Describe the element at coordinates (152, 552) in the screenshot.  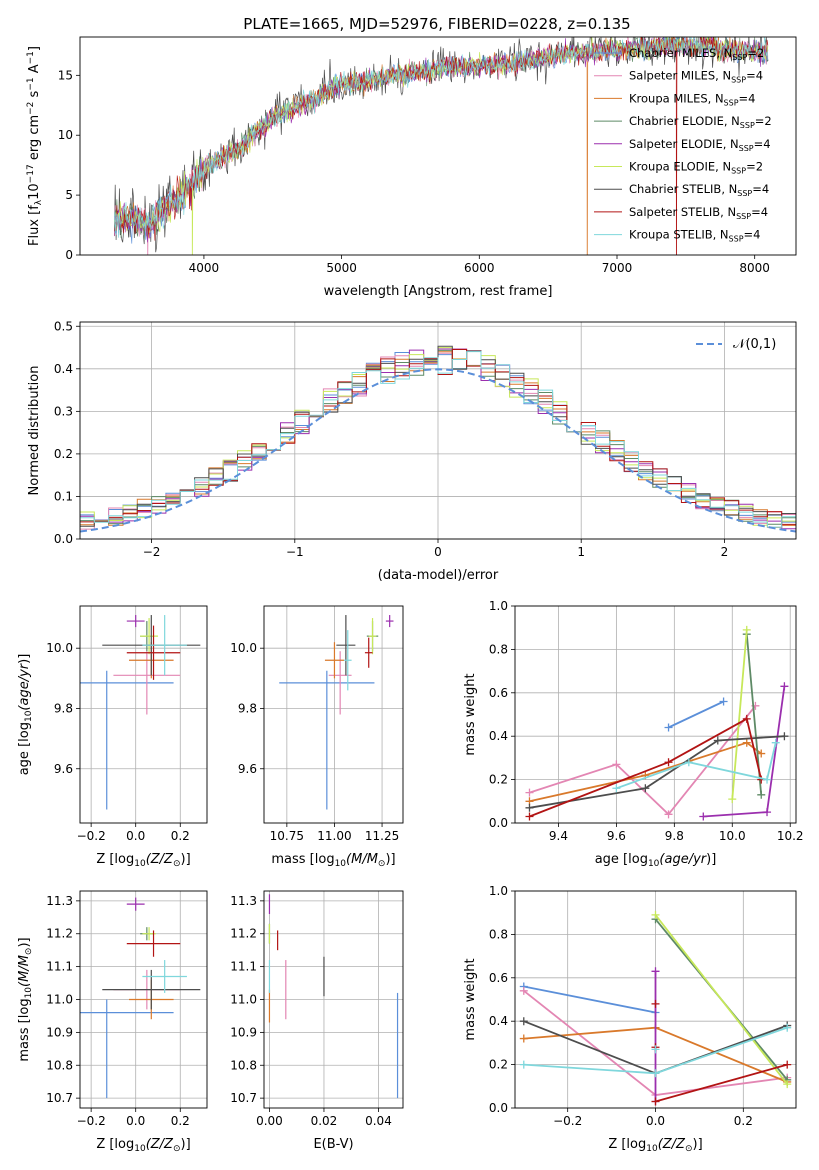
I see `x-tick-label: −2` at that location.